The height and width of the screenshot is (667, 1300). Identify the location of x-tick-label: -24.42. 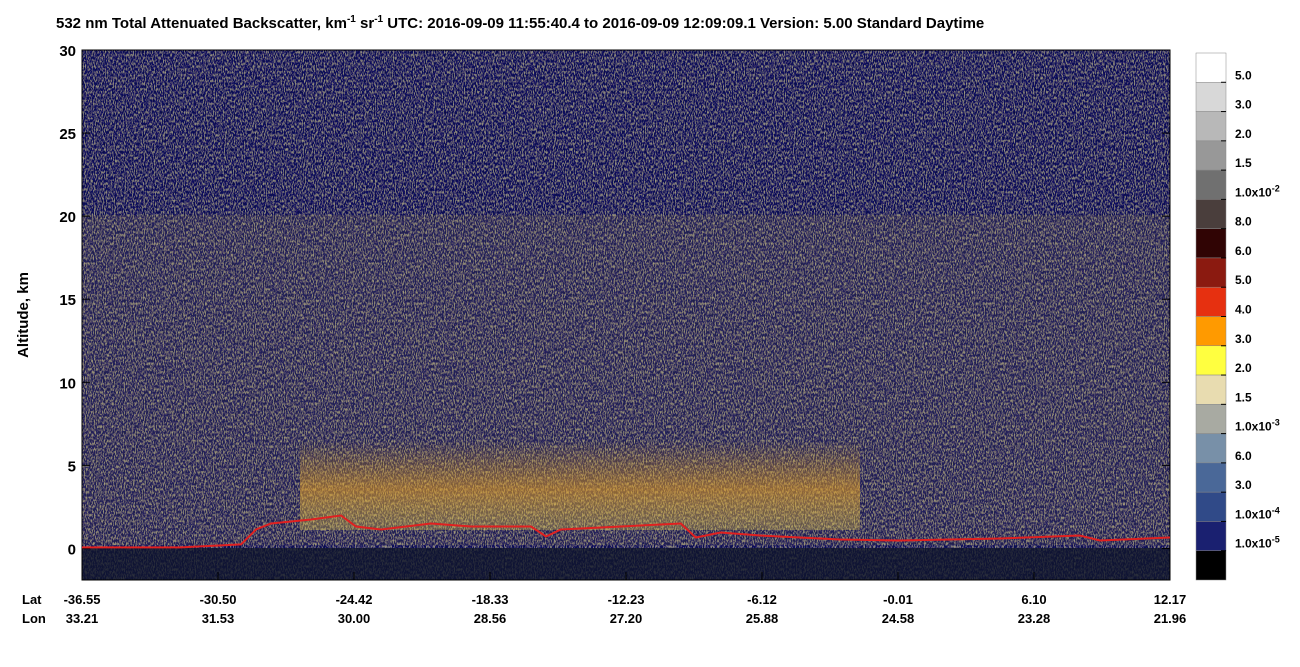
(354, 599).